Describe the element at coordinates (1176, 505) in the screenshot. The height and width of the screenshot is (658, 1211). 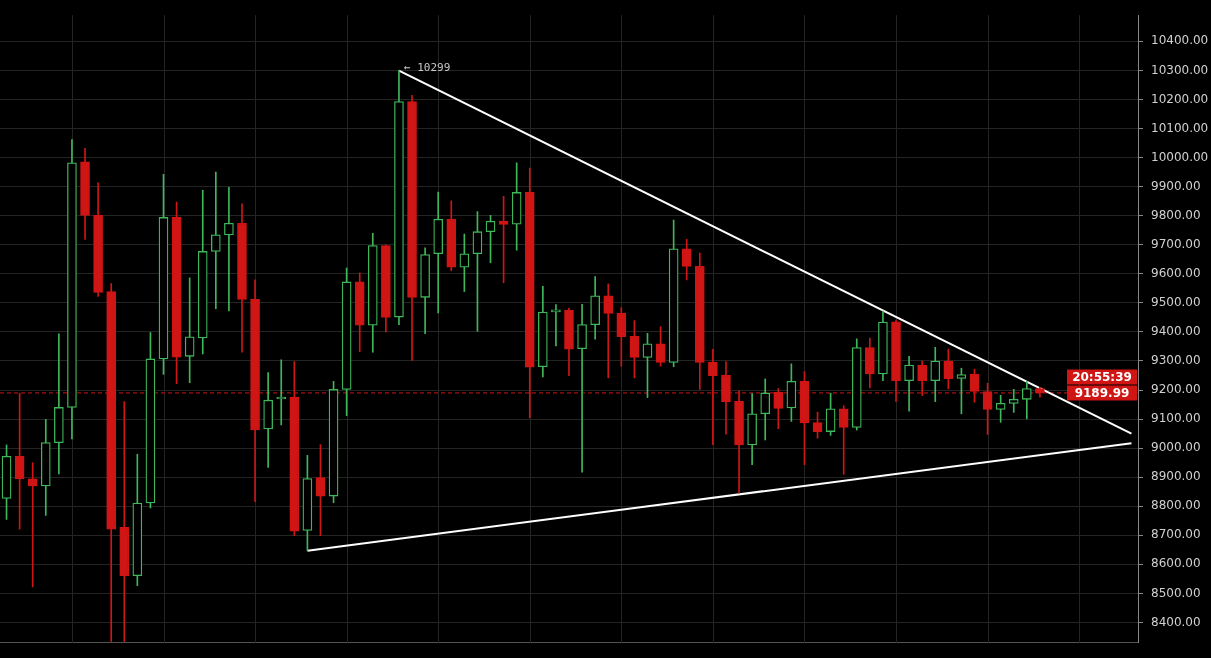
I see `y-tick-label: 8800.00` at that location.